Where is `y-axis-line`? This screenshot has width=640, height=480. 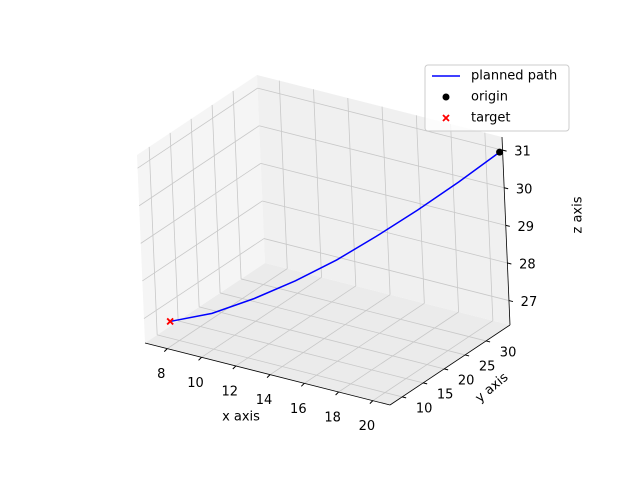 y-axis-line is located at coordinates (450, 365).